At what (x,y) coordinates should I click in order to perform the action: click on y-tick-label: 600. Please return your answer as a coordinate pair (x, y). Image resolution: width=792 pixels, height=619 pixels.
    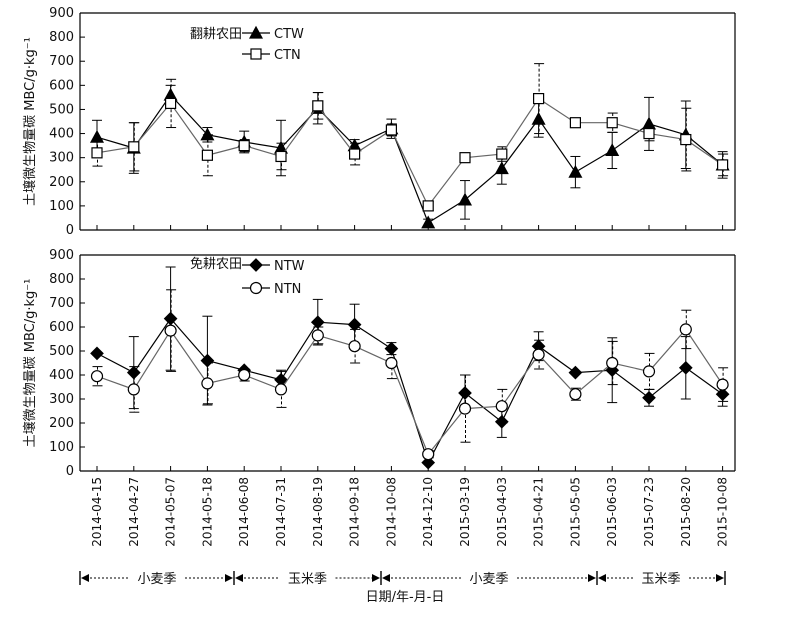
    Looking at the image, I should click on (61, 327).